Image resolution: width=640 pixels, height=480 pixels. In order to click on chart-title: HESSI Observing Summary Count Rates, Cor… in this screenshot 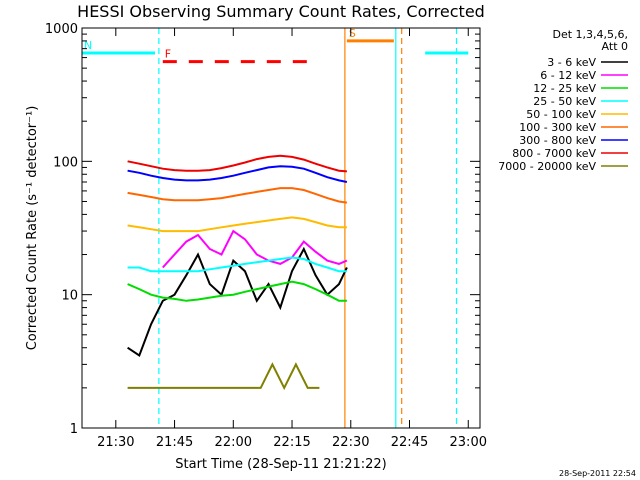, I will do `click(281, 11)`.